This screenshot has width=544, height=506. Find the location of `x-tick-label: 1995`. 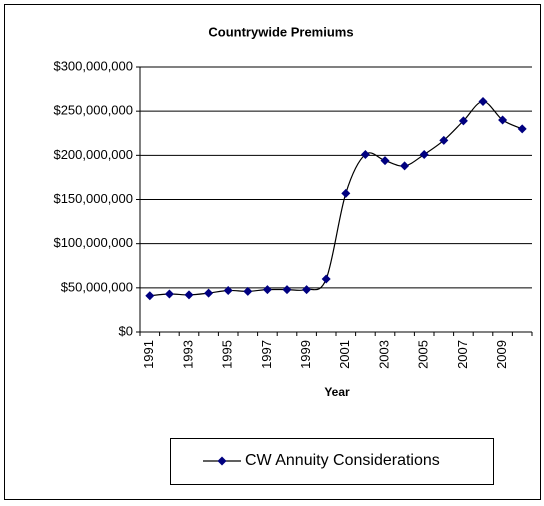

x-tick-label: 1995 is located at coordinates (227, 354).